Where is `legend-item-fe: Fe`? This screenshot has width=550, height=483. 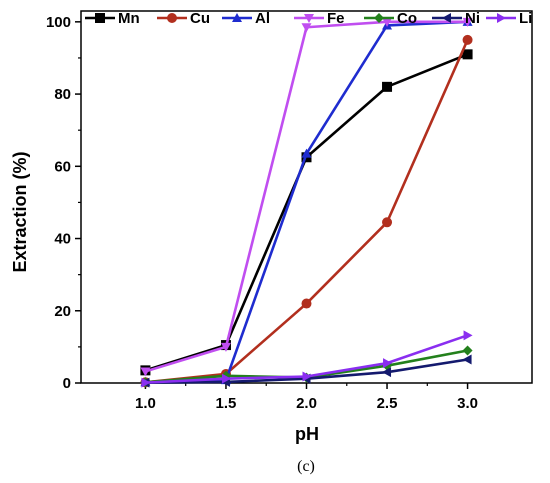
legend-item-fe: Fe is located at coordinates (319, 18).